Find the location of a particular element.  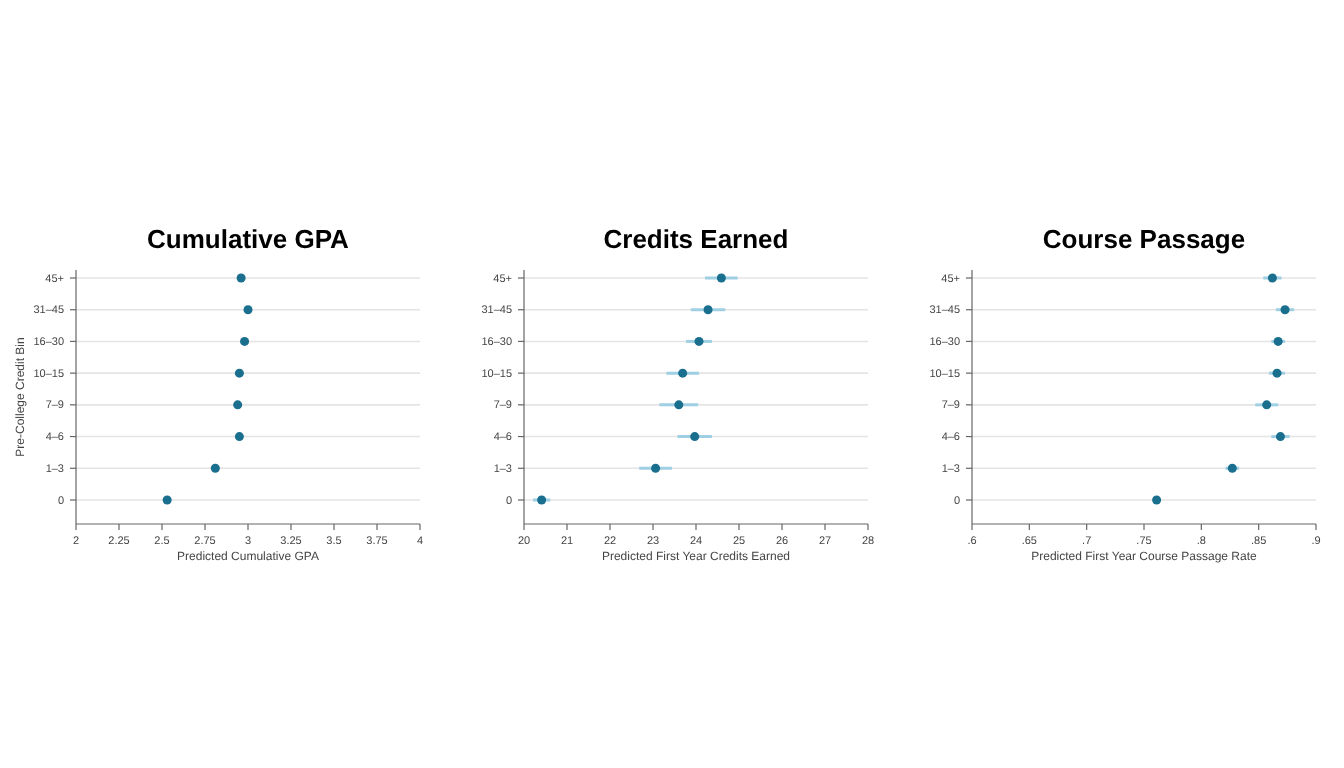

chart-title: Course Passage is located at coordinates (1144, 239).